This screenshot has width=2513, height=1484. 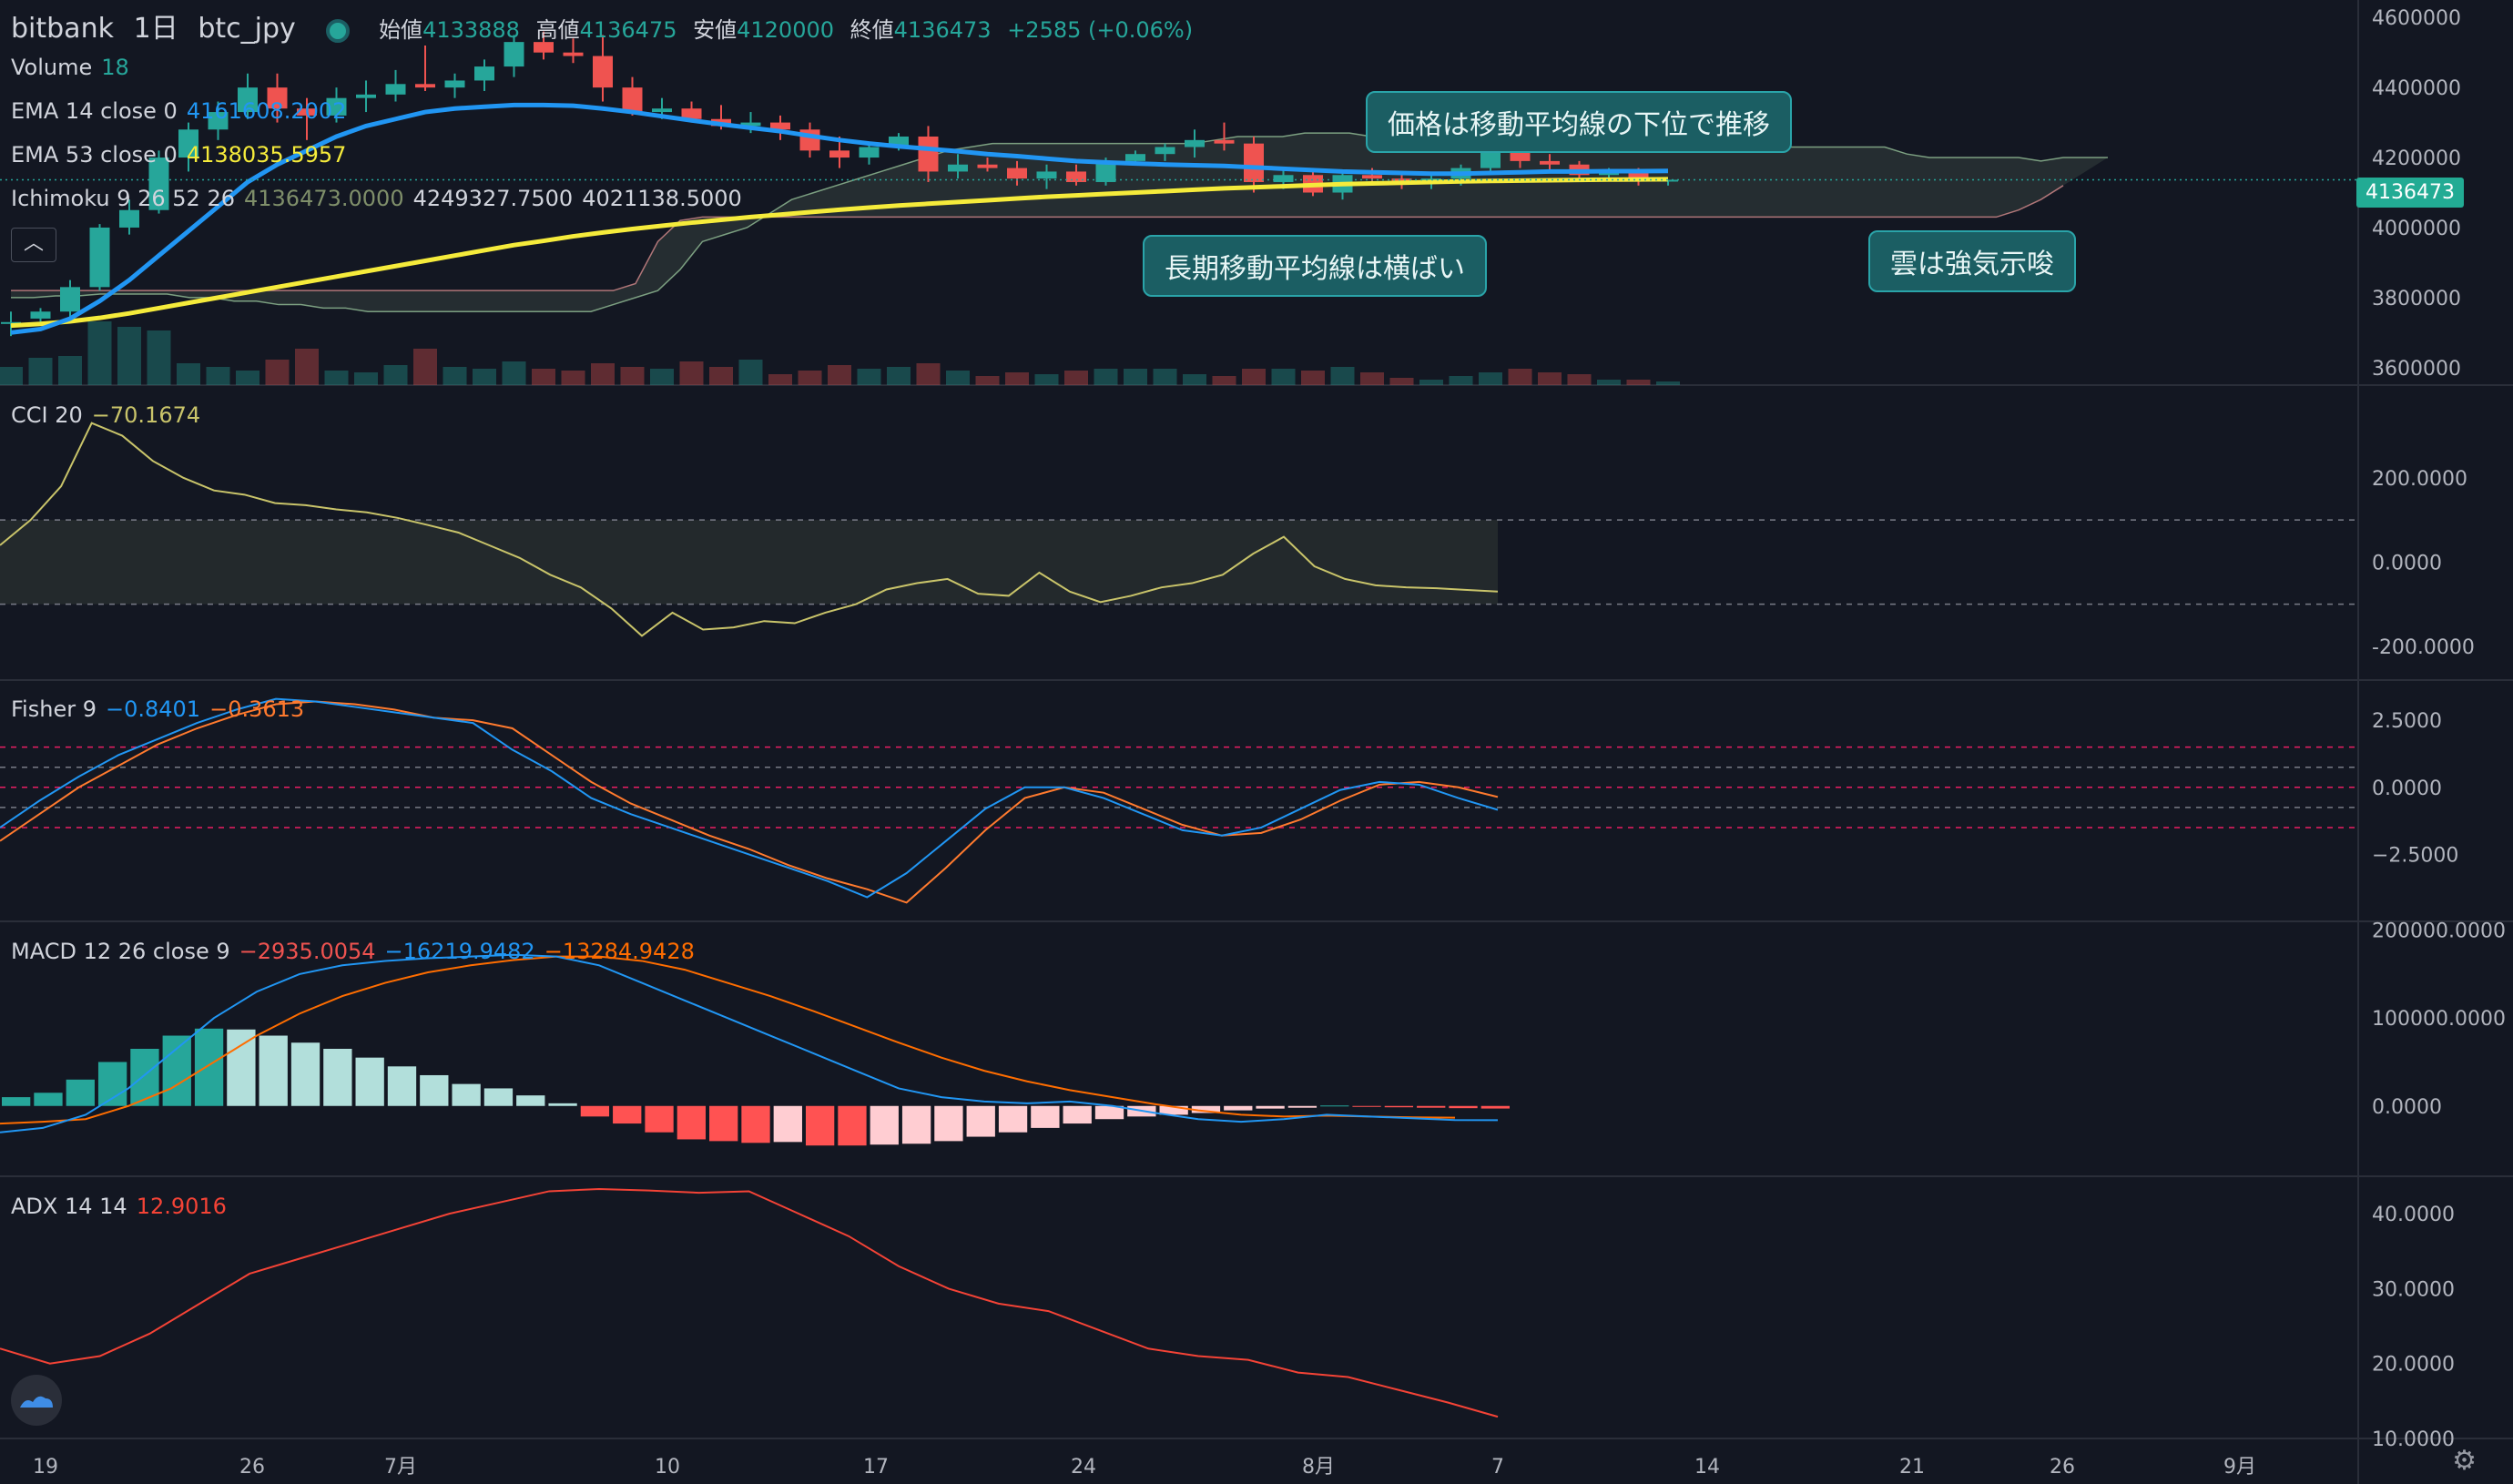 I want to click on macd-line, so click(x=749, y=1043).